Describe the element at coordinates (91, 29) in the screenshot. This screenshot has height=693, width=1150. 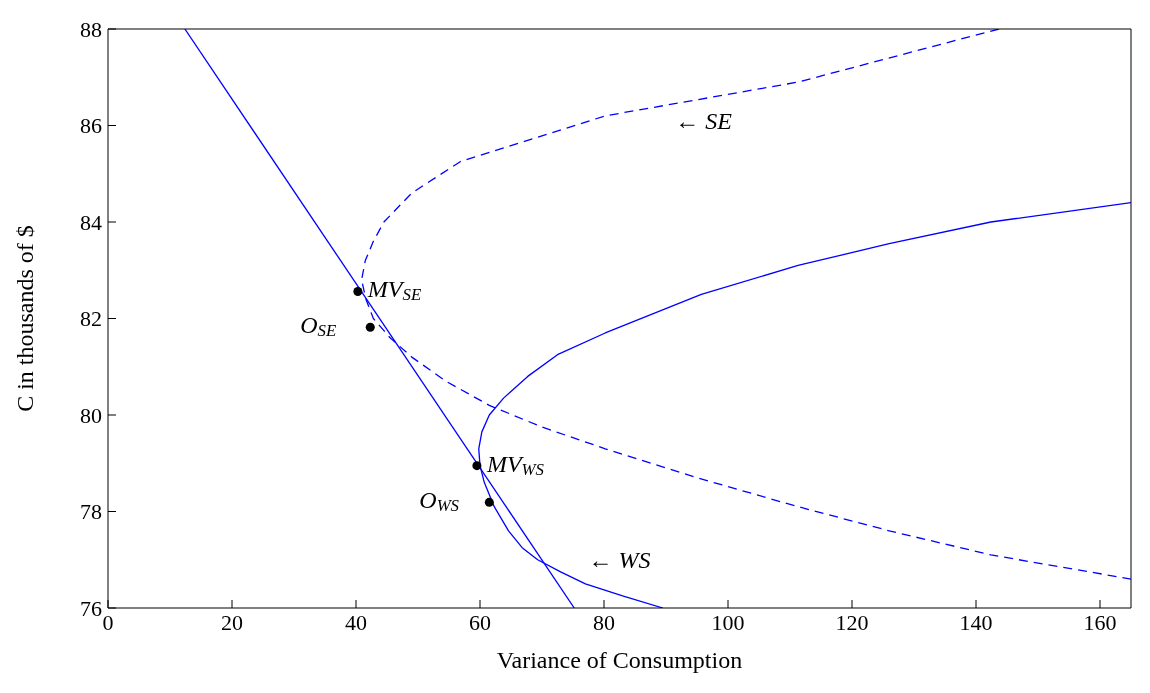
I see `y-tick-label: 88` at that location.